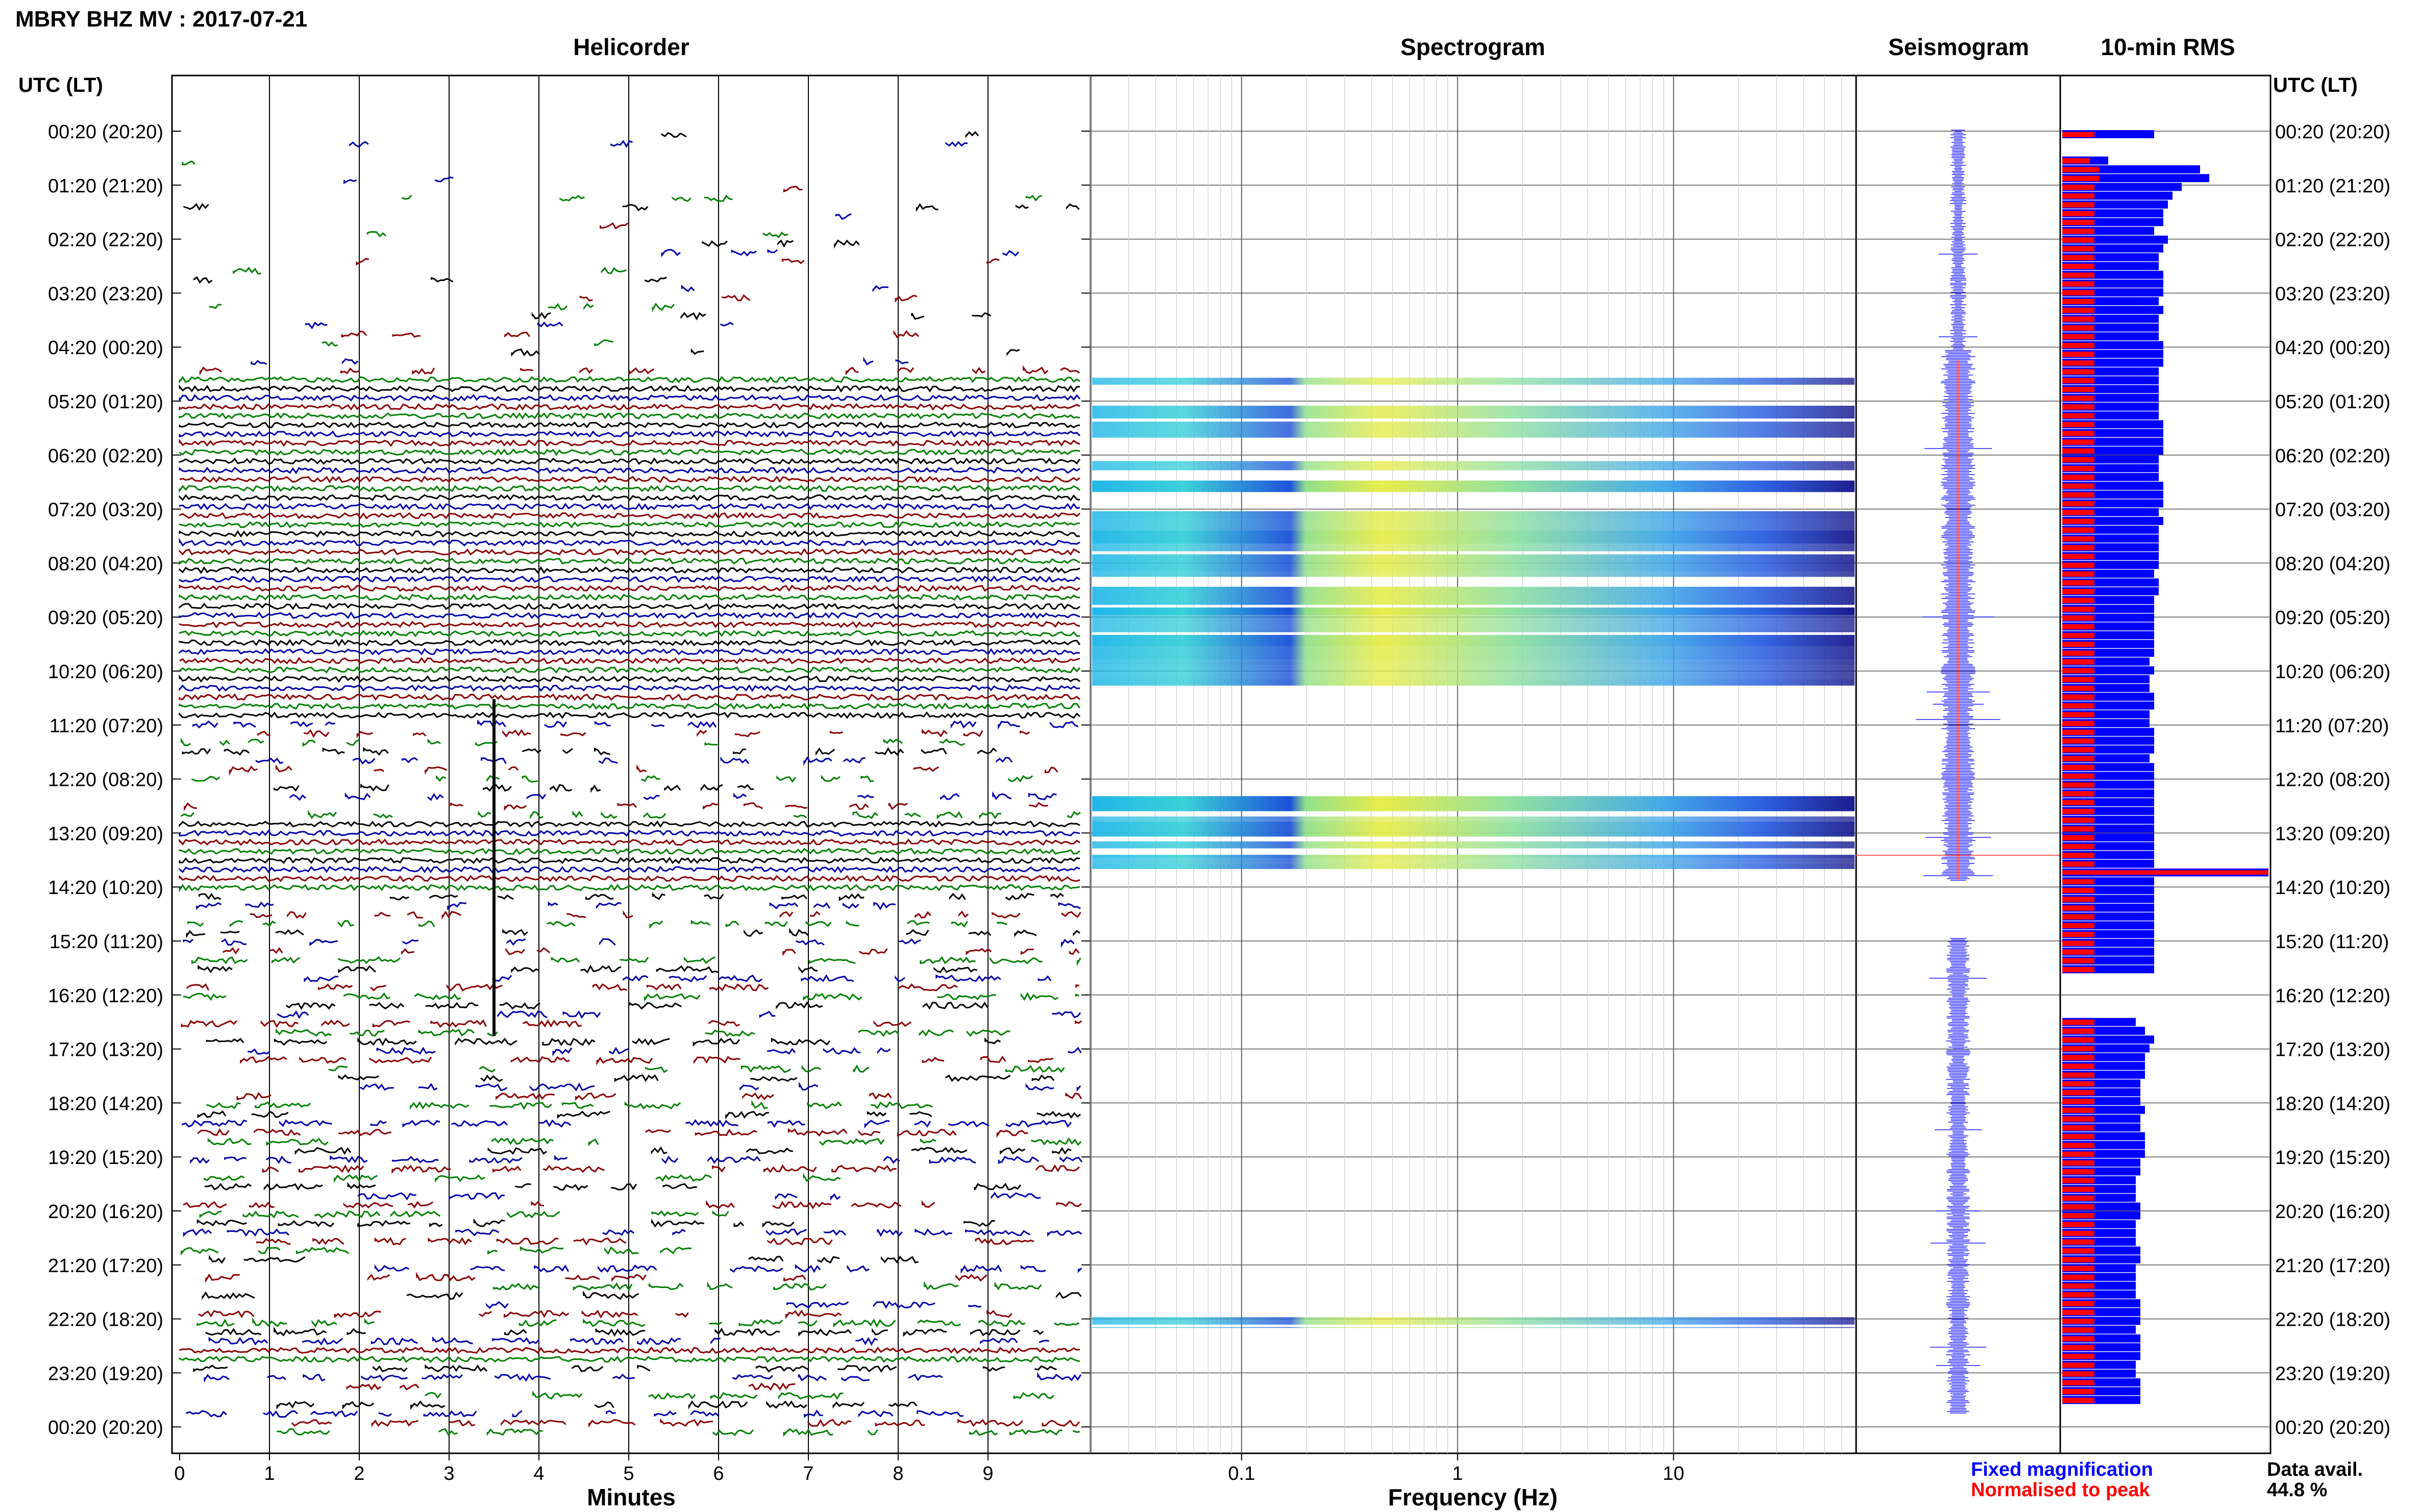 The width and height of the screenshot is (2419, 1512). I want to click on helicorder-title: Helicorder, so click(631, 47).